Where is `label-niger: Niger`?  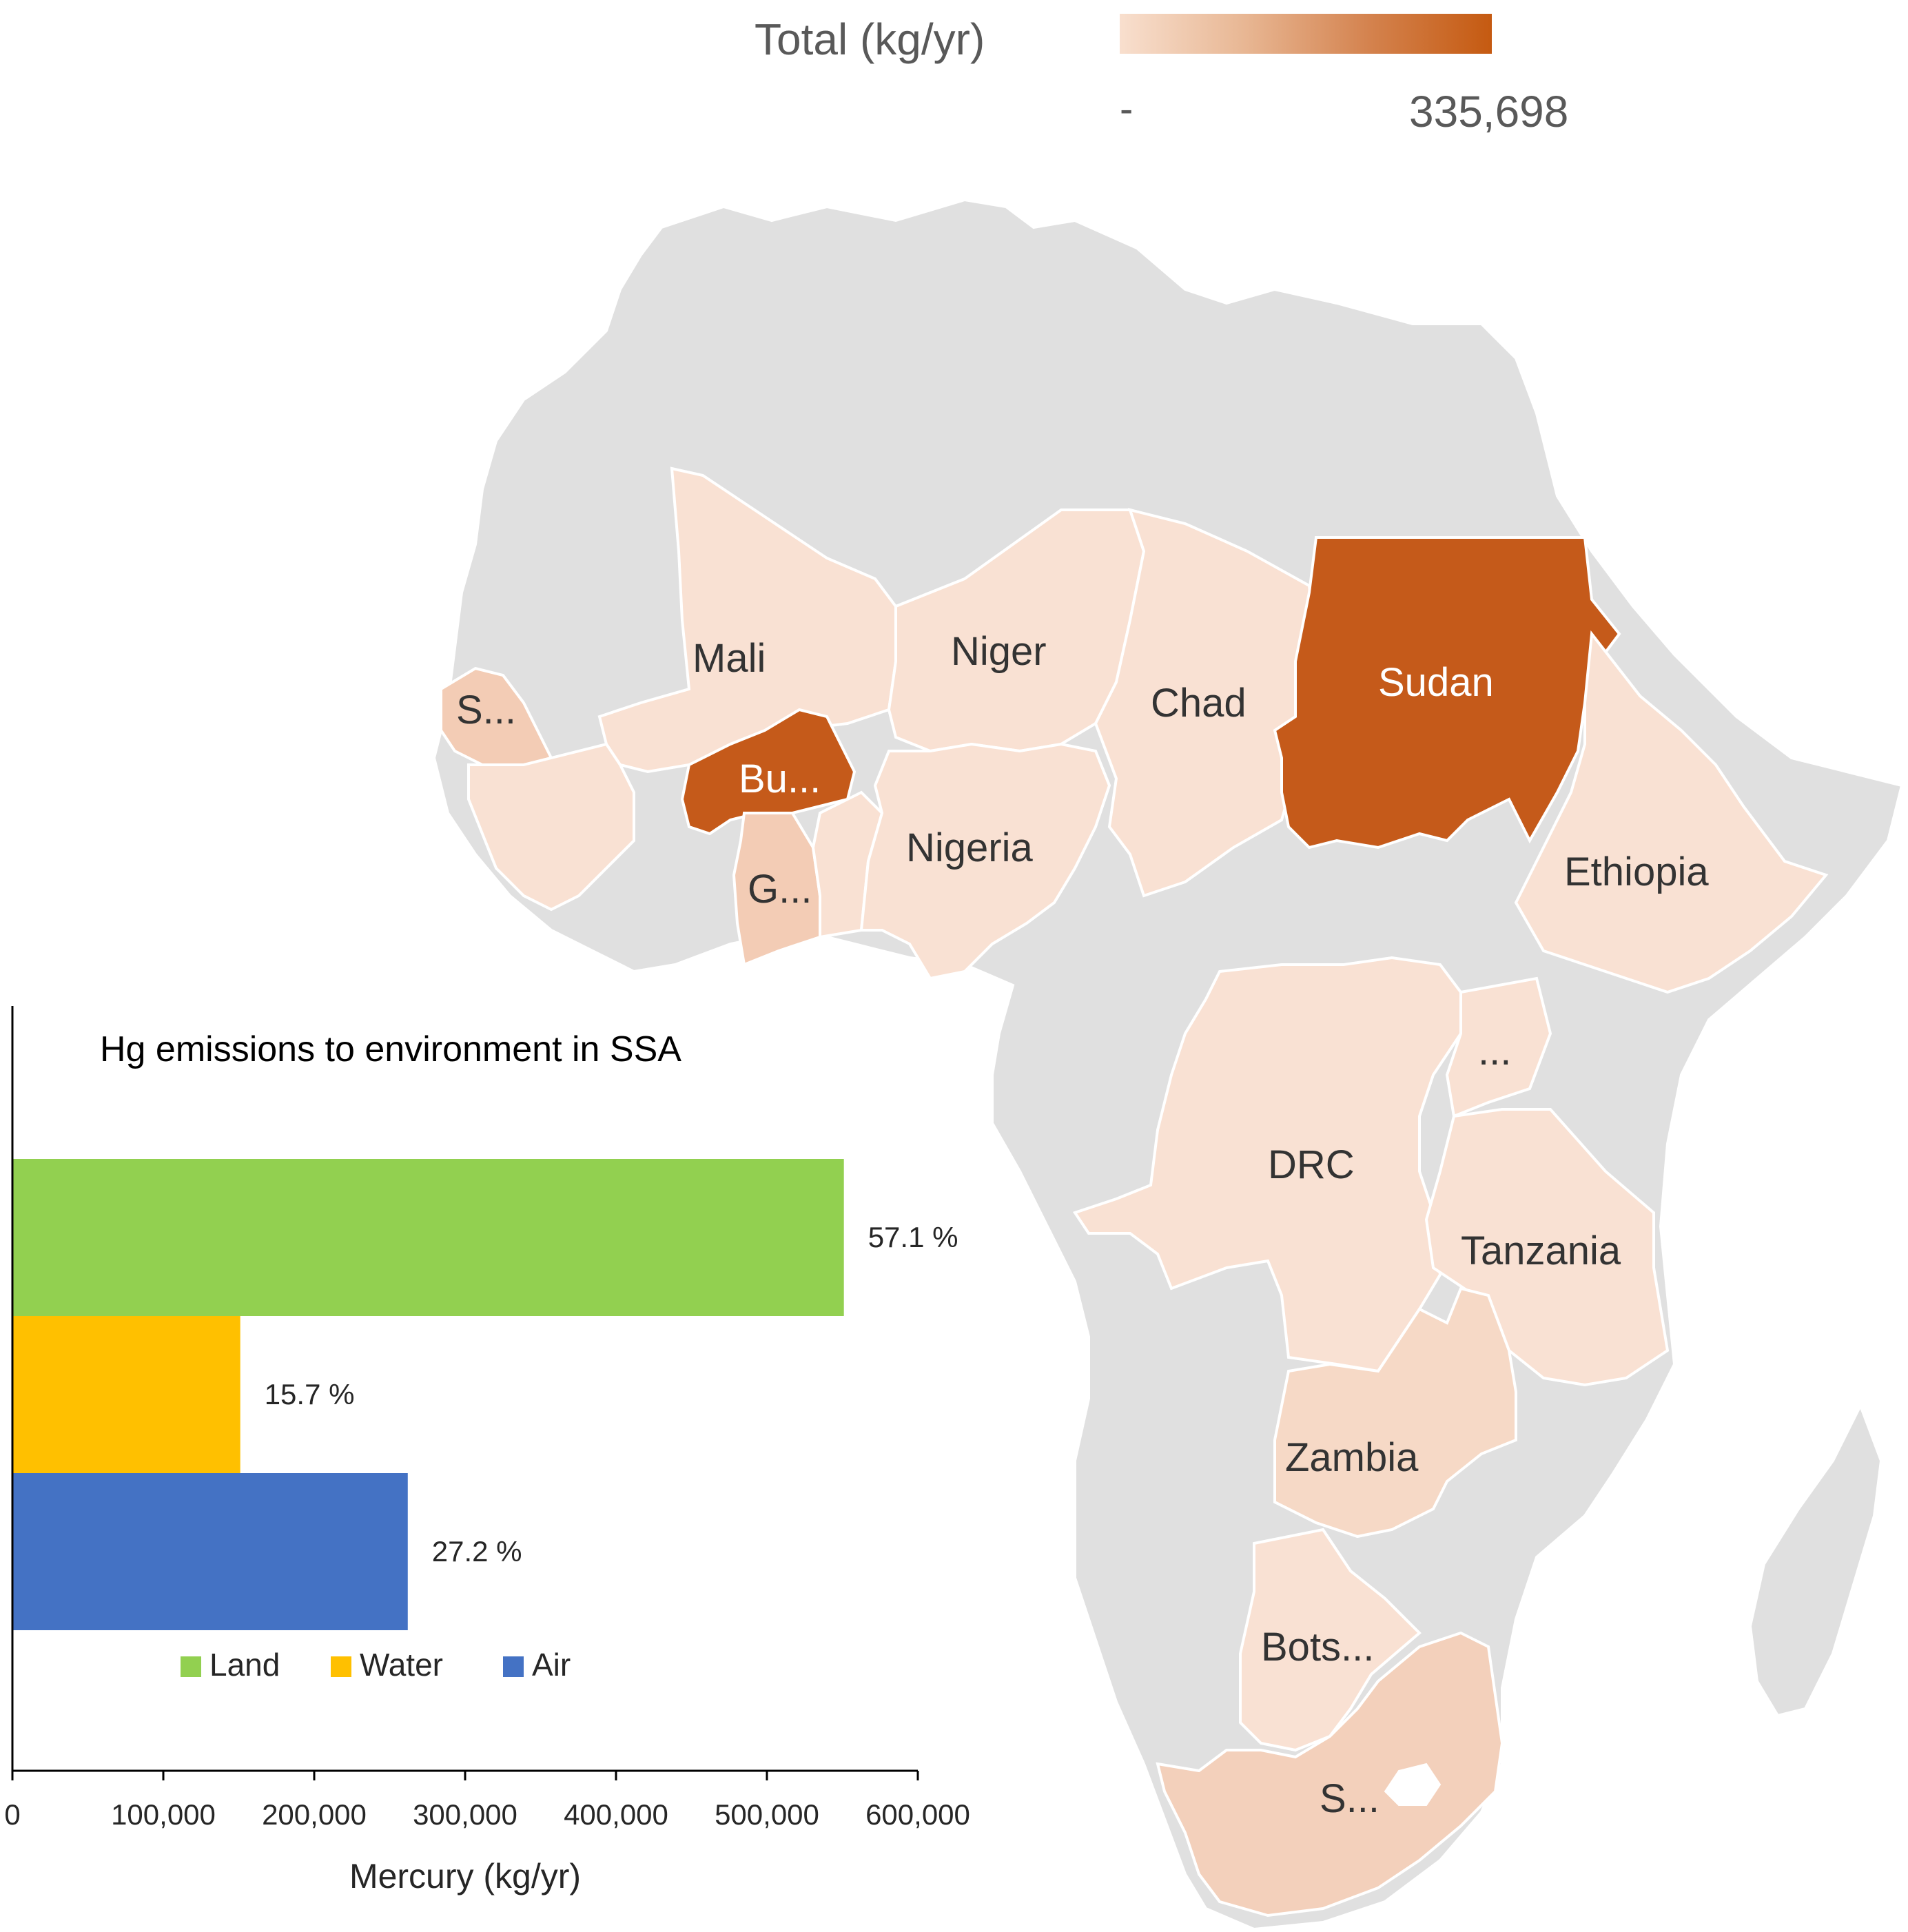
label-niger: Niger is located at coordinates (999, 651).